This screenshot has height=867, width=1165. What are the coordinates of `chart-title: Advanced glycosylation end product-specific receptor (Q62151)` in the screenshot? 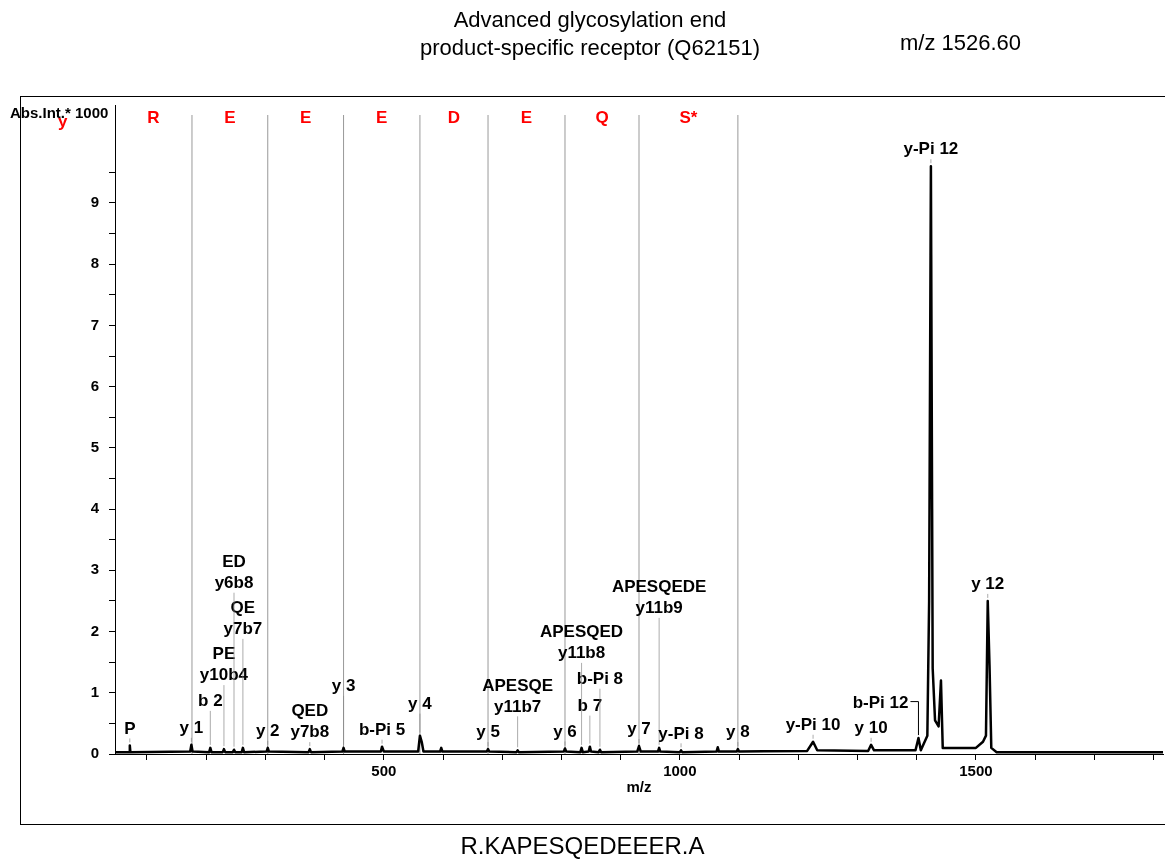 It's located at (590, 34).